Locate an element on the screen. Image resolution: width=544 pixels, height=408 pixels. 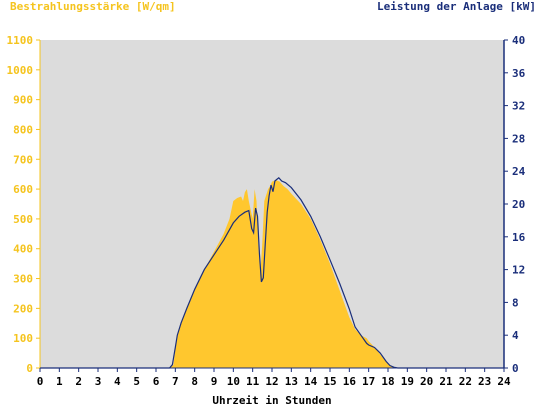
x-tick-label: 13 is located at coordinates (291, 381).